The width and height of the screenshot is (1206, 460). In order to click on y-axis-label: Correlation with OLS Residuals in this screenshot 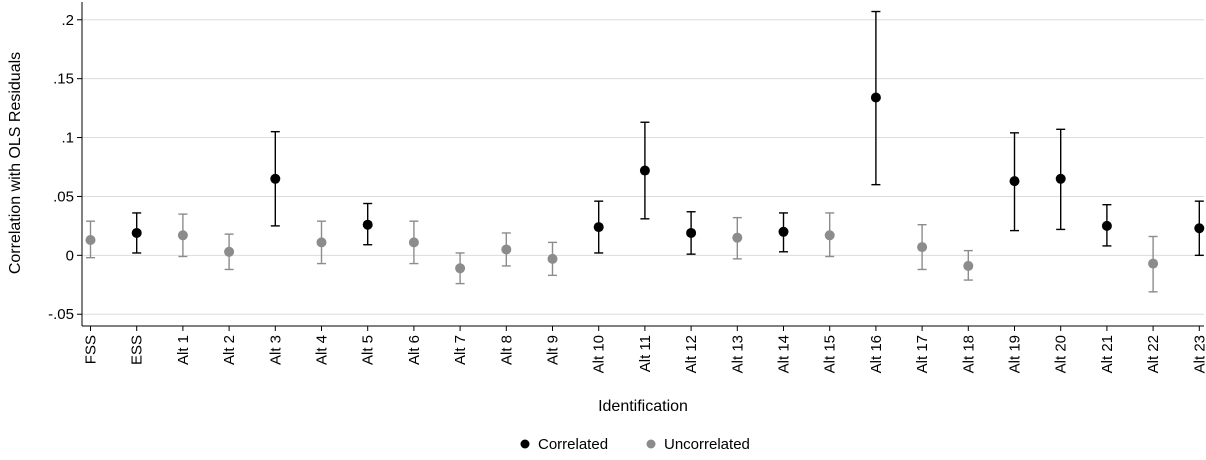, I will do `click(15, 163)`.